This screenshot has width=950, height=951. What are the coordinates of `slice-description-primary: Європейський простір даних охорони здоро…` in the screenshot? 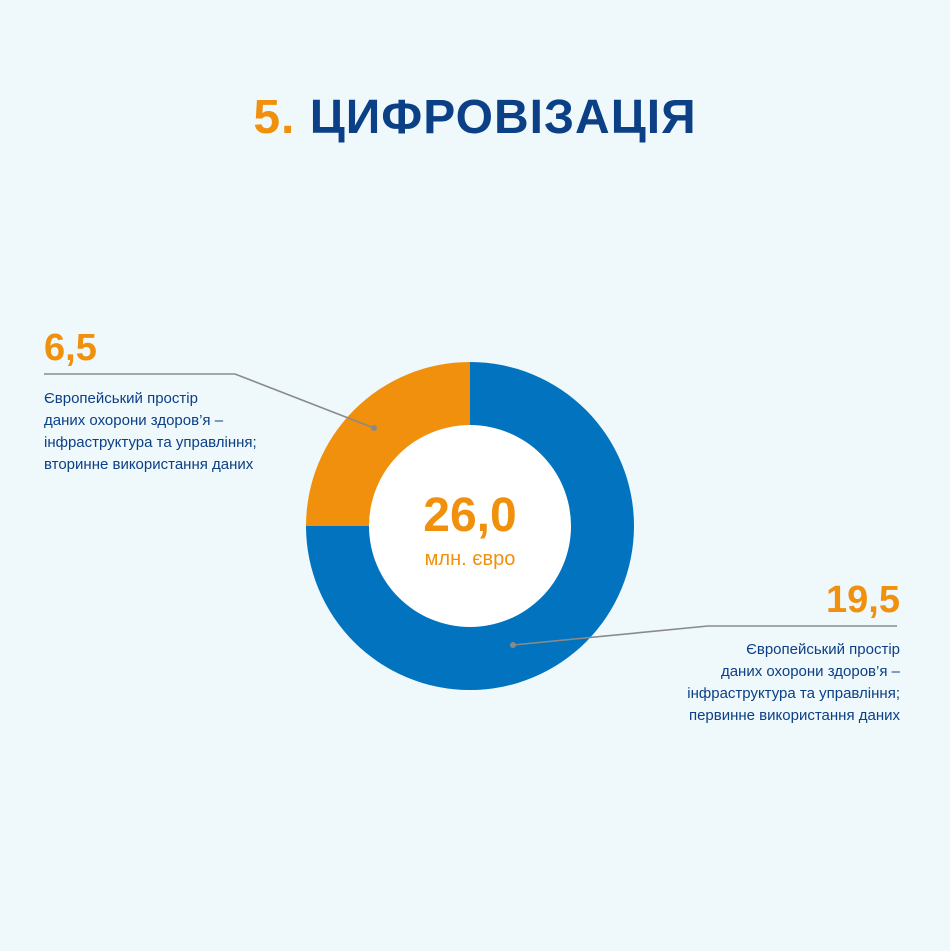 It's located at (770, 683).